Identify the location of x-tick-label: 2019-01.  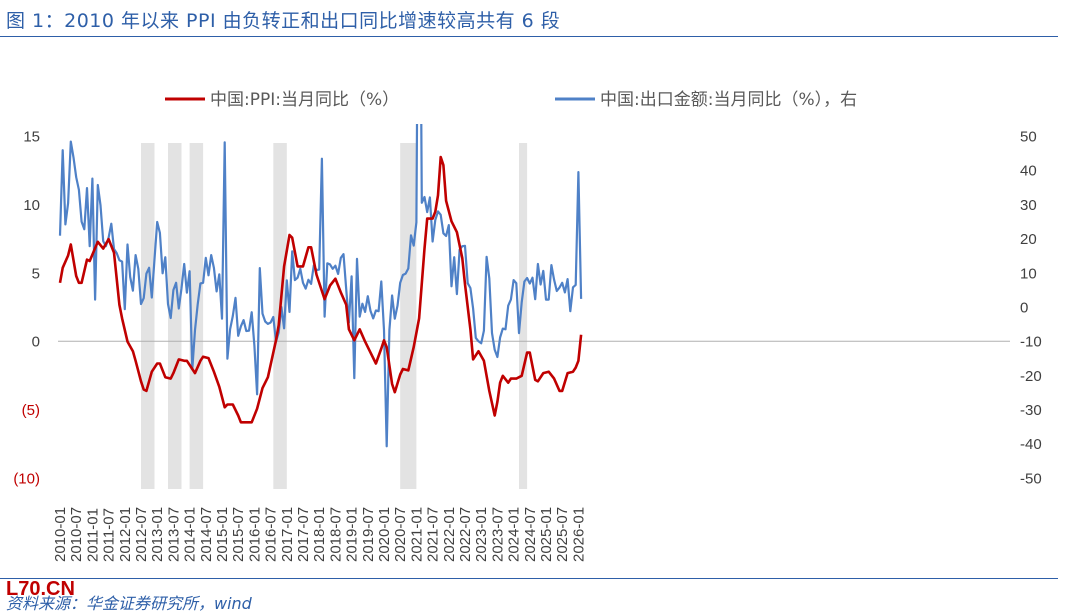
(352, 534).